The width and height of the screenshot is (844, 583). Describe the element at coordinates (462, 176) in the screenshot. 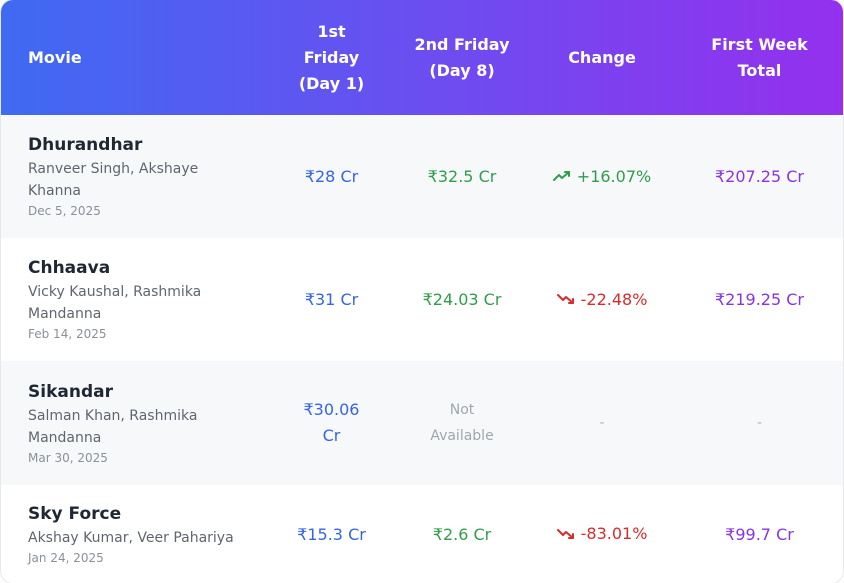

I see `day8-collection: ₹32.5 Cr` at that location.